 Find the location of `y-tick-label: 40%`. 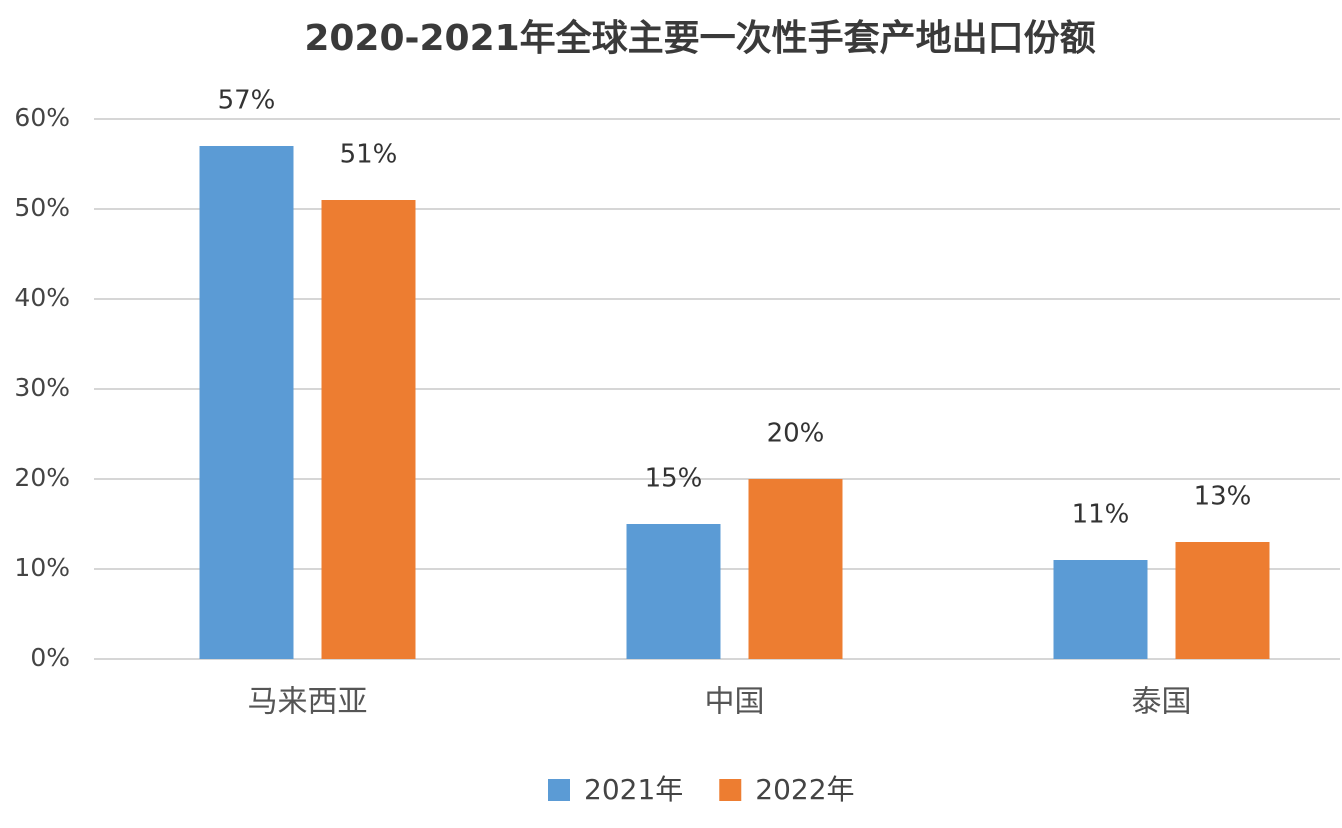

y-tick-label: 40% is located at coordinates (42, 297).